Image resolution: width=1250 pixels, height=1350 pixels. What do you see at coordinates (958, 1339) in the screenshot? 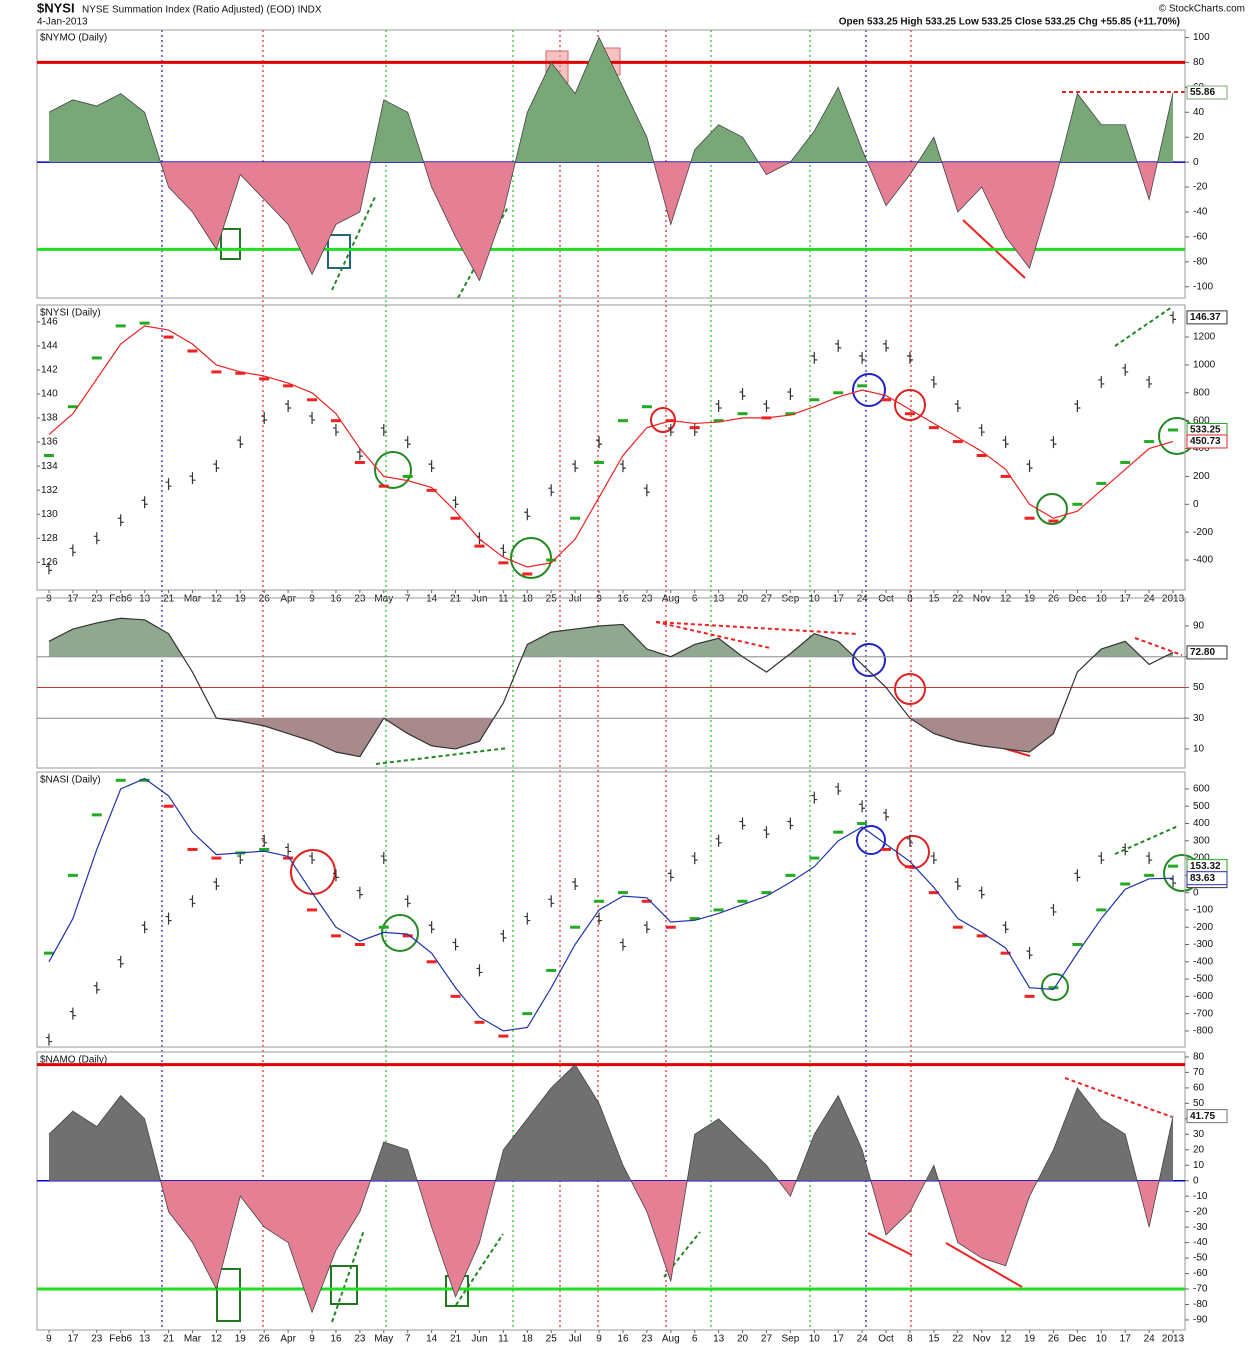
I see `x-tick-label: 22` at bounding box center [958, 1339].